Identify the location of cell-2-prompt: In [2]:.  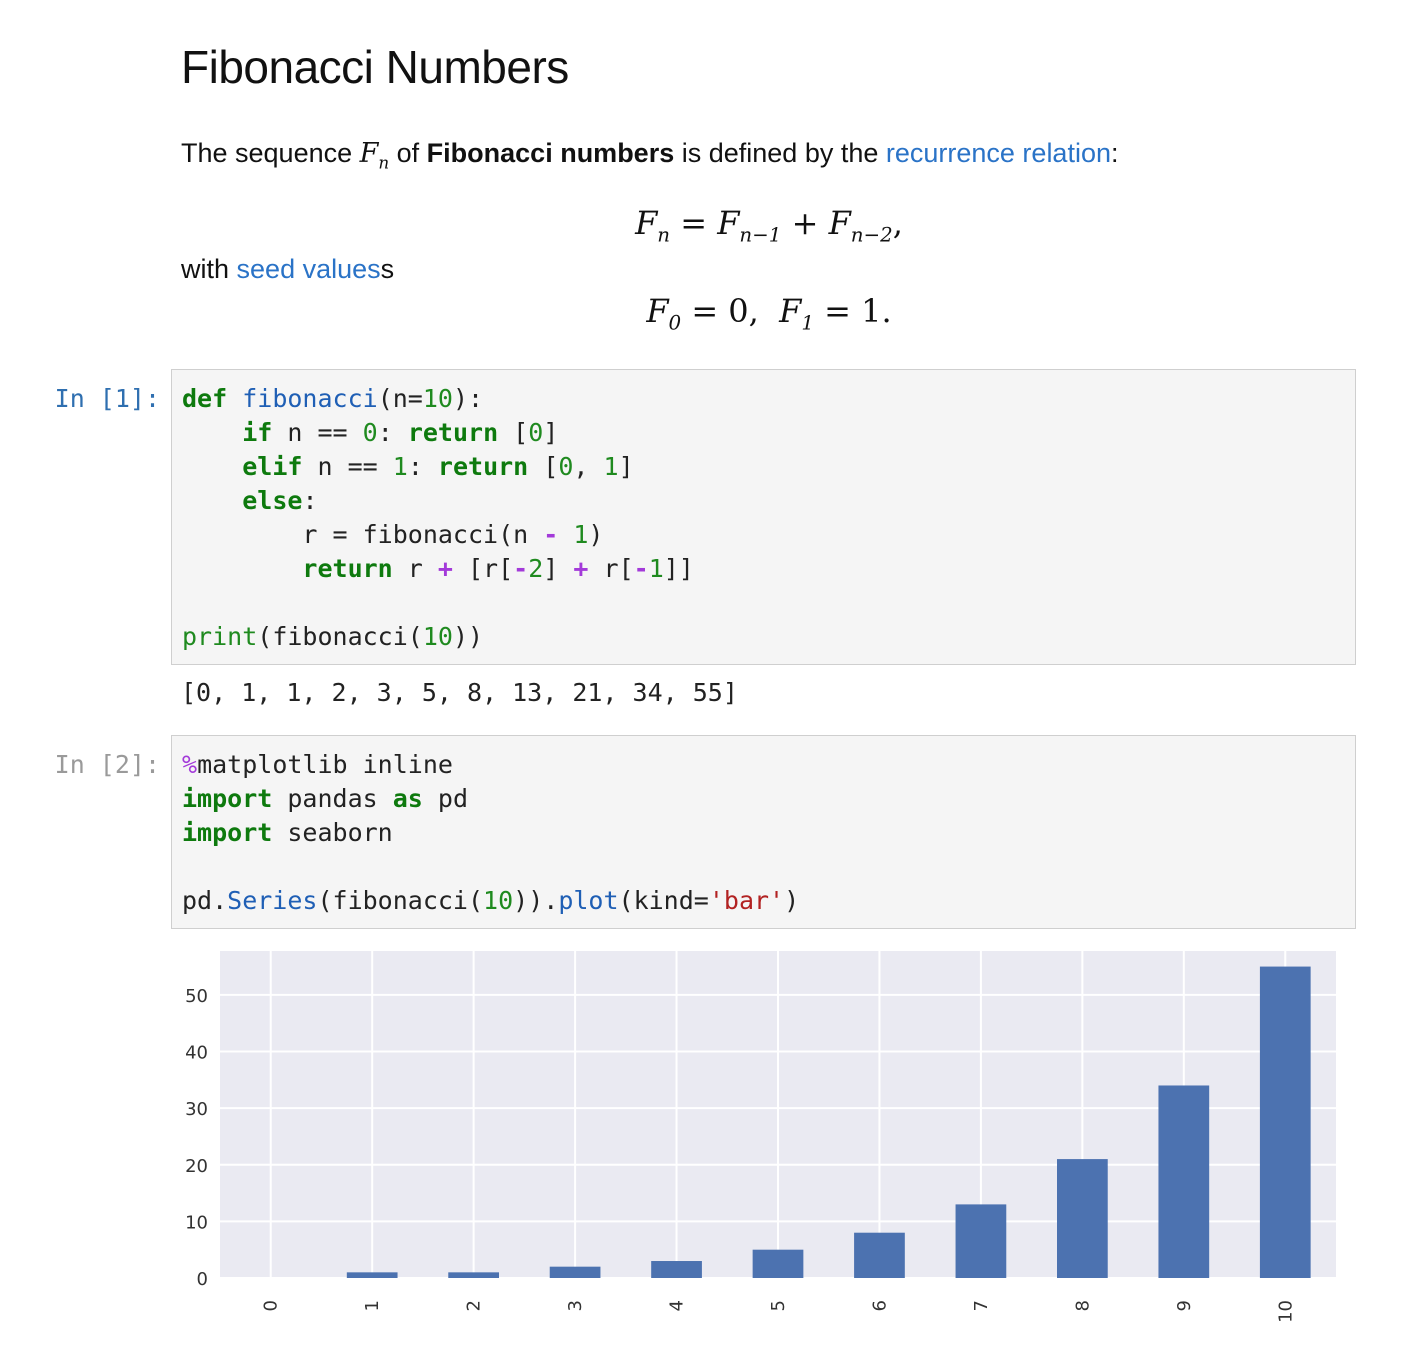
(107, 764).